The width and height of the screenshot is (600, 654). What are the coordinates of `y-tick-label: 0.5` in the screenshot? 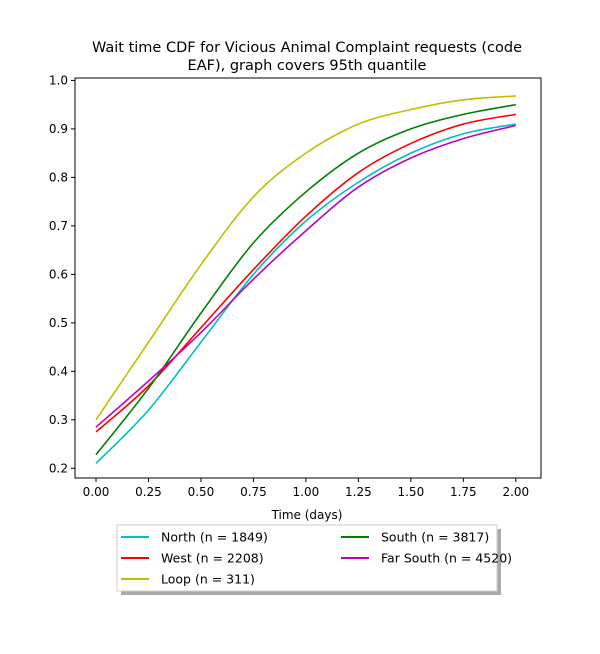 It's located at (58, 323).